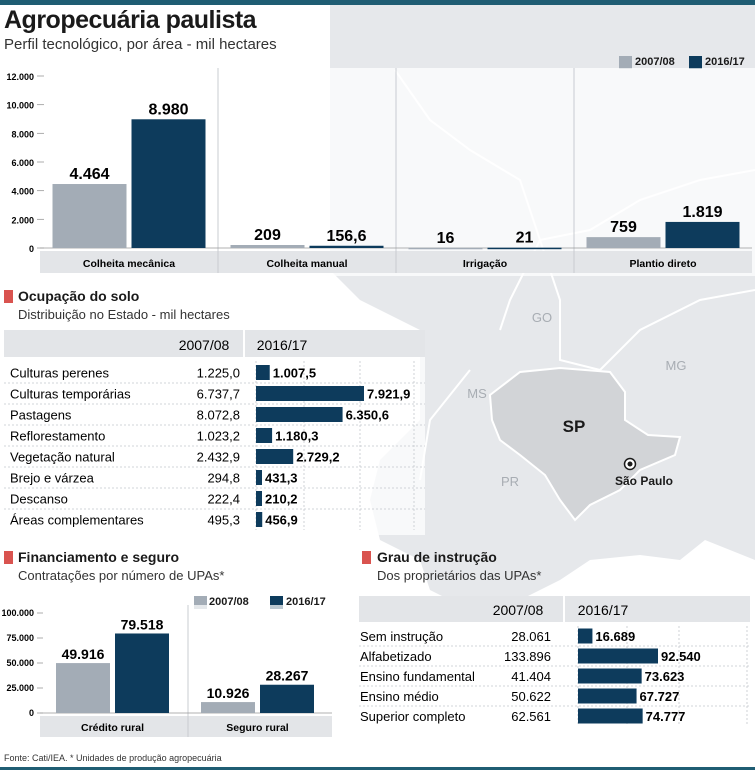 This screenshot has height=770, width=755. I want to click on chart1-ytick: 12.000, so click(20, 77).